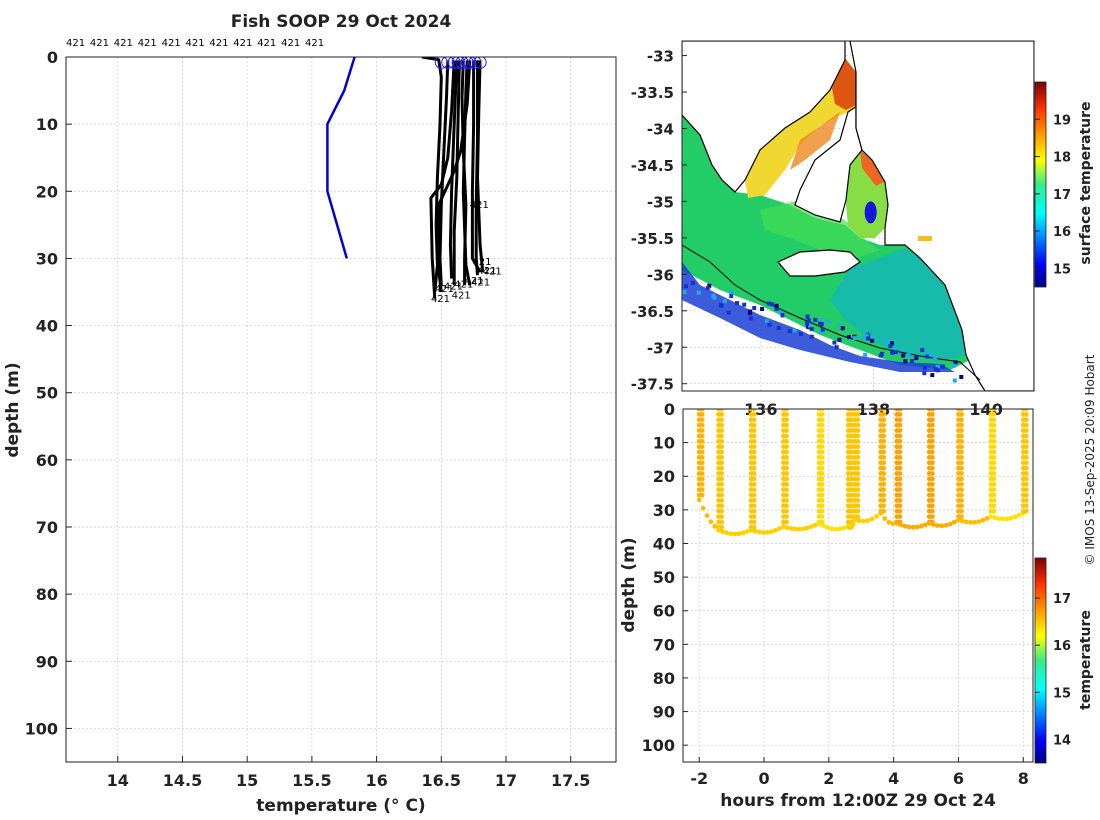  What do you see at coordinates (652, 239) in the screenshot?
I see `map-y-tick-label: -35.5` at bounding box center [652, 239].